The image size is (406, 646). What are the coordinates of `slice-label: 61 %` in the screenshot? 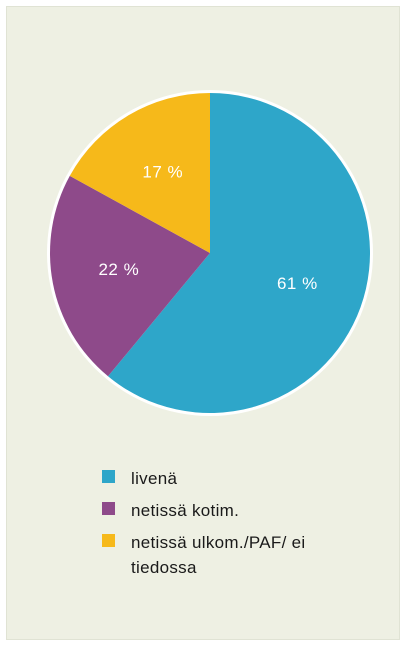 It's located at (297, 283).